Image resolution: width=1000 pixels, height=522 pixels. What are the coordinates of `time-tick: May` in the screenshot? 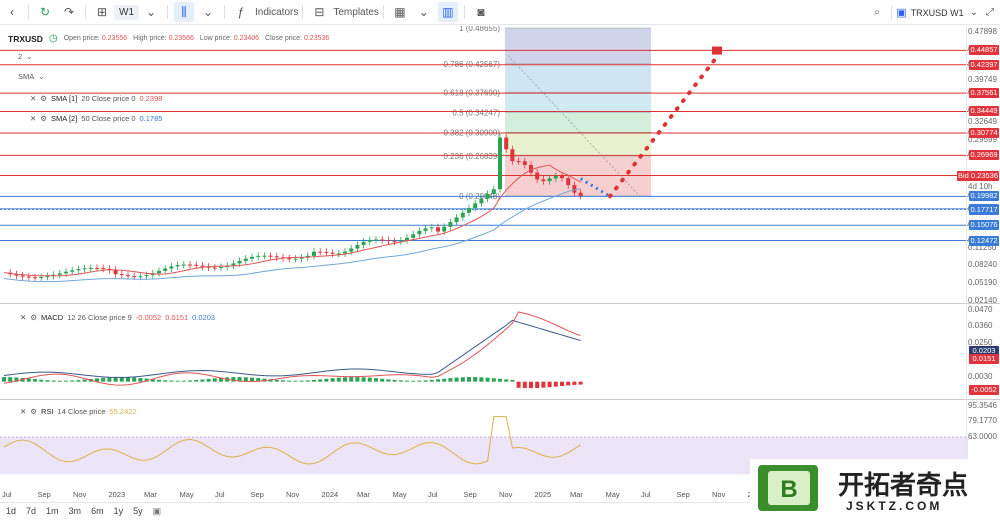 It's located at (612, 494).